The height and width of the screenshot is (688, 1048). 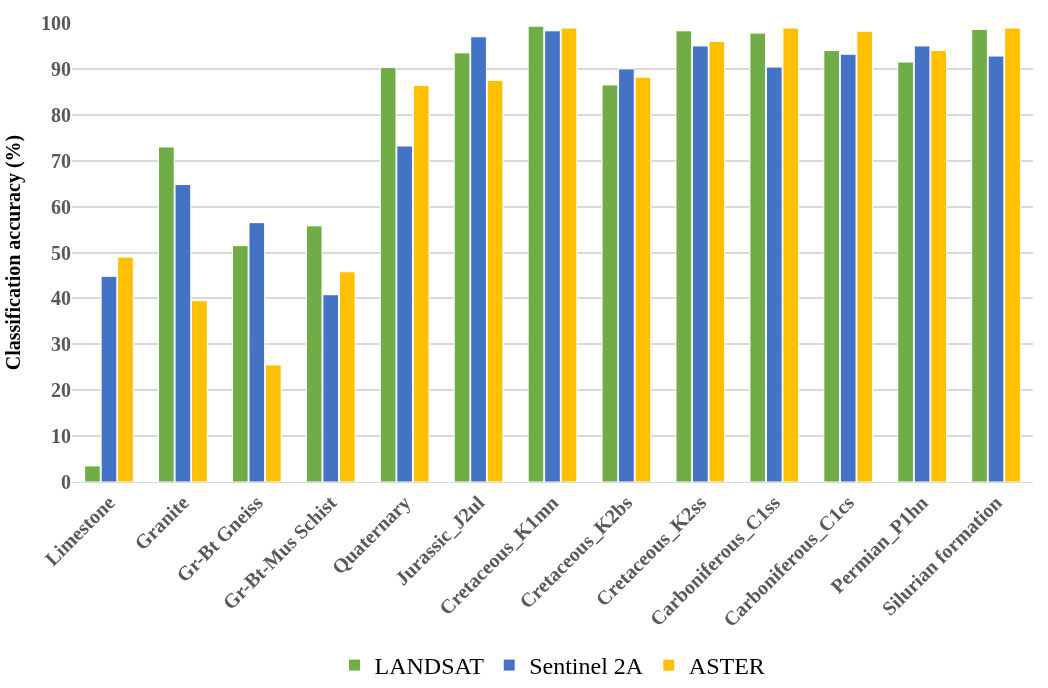 What do you see at coordinates (61, 206) in the screenshot?
I see `y-tick-label: 60` at bounding box center [61, 206].